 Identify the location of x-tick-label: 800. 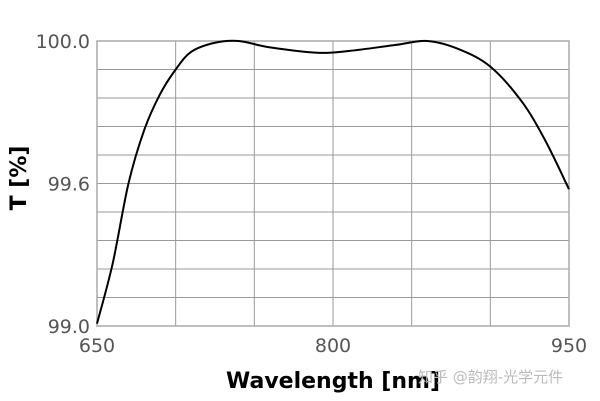
(333, 346).